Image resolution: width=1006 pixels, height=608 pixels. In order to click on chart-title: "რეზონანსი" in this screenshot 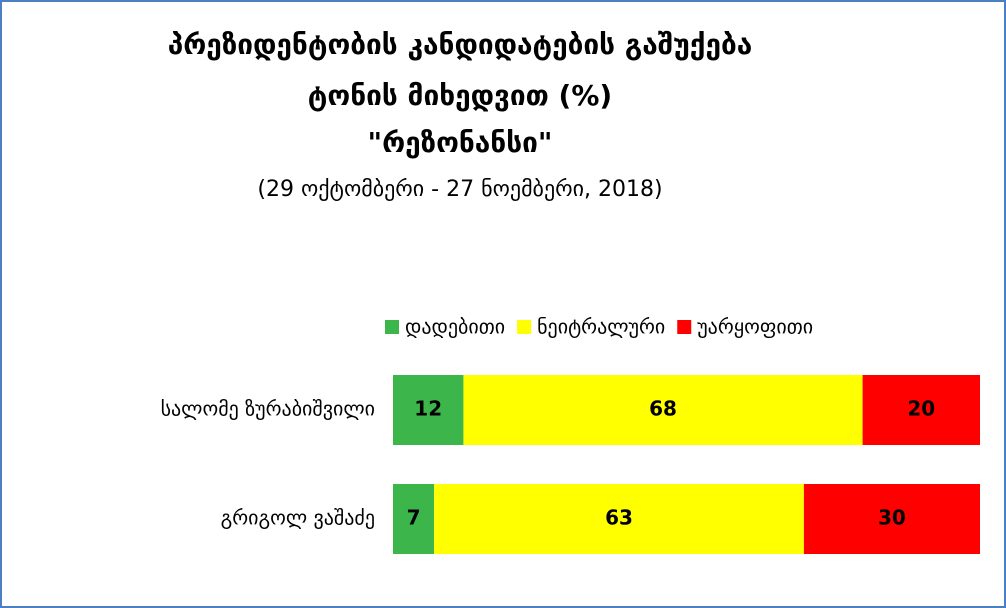, I will do `click(459, 142)`.